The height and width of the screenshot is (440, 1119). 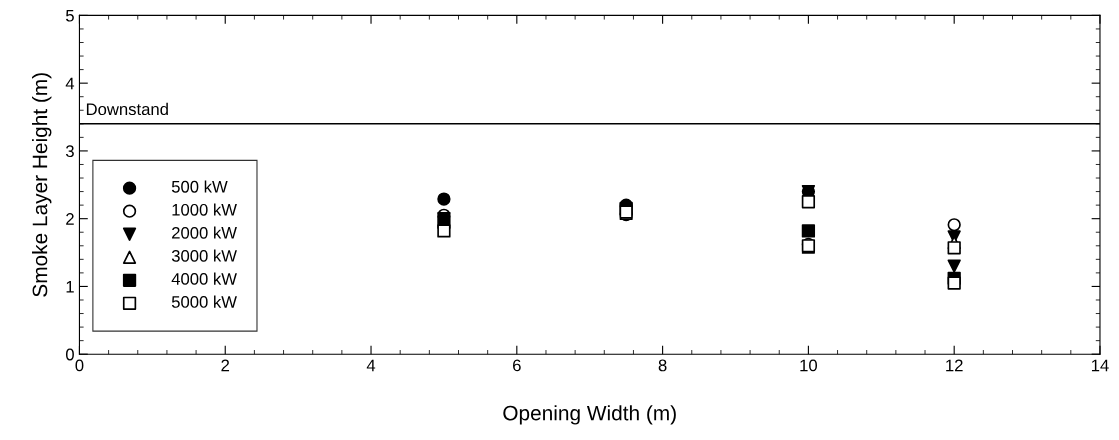 What do you see at coordinates (70, 83) in the screenshot?
I see `y-tick-label: 4` at bounding box center [70, 83].